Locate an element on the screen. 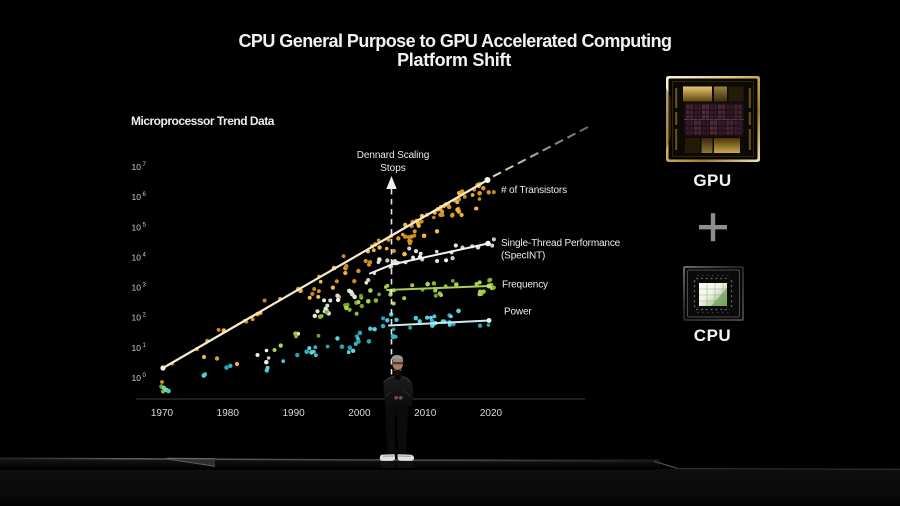 Image resolution: width=900 pixels, height=506 pixels. svg-text: Microprocessor Trend Data is located at coordinates (203, 121).